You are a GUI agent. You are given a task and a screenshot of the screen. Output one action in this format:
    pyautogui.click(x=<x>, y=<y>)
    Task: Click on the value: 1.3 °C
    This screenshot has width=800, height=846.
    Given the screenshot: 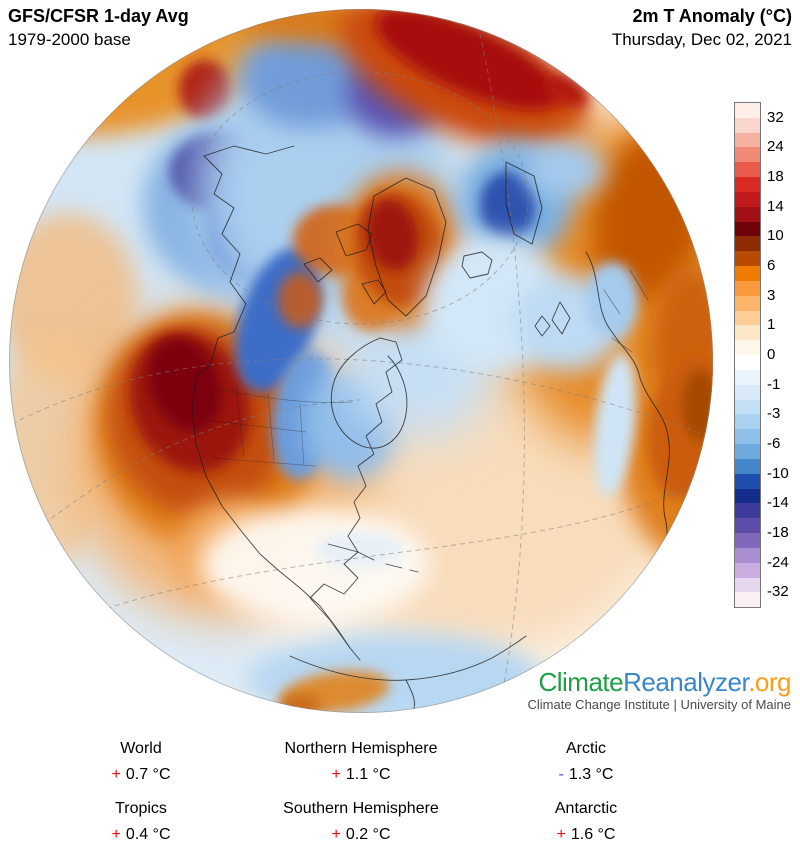 What is the action you would take?
    pyautogui.click(x=591, y=774)
    